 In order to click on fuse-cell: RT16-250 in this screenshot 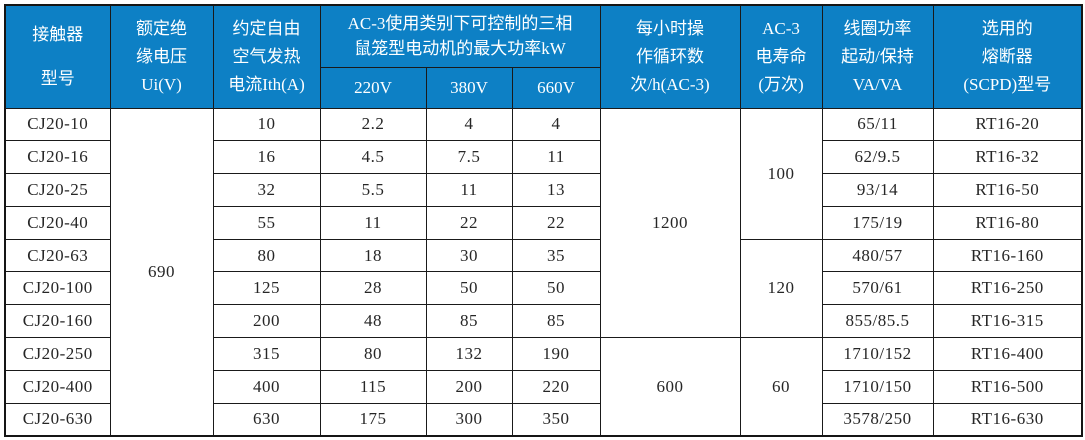, I will do `click(1007, 288)`.